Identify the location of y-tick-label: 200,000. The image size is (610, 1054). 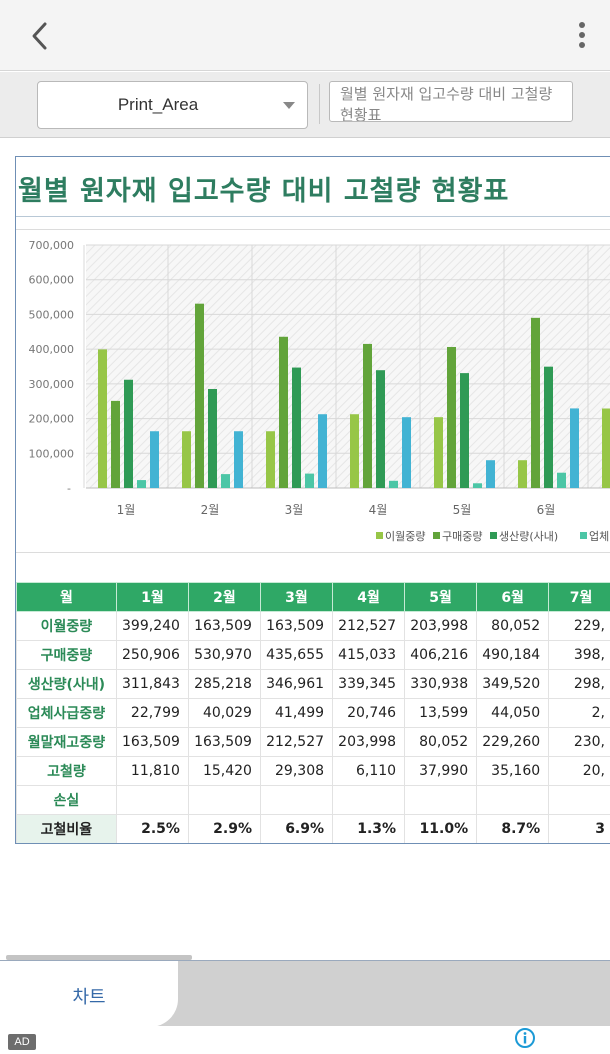
(52, 419).